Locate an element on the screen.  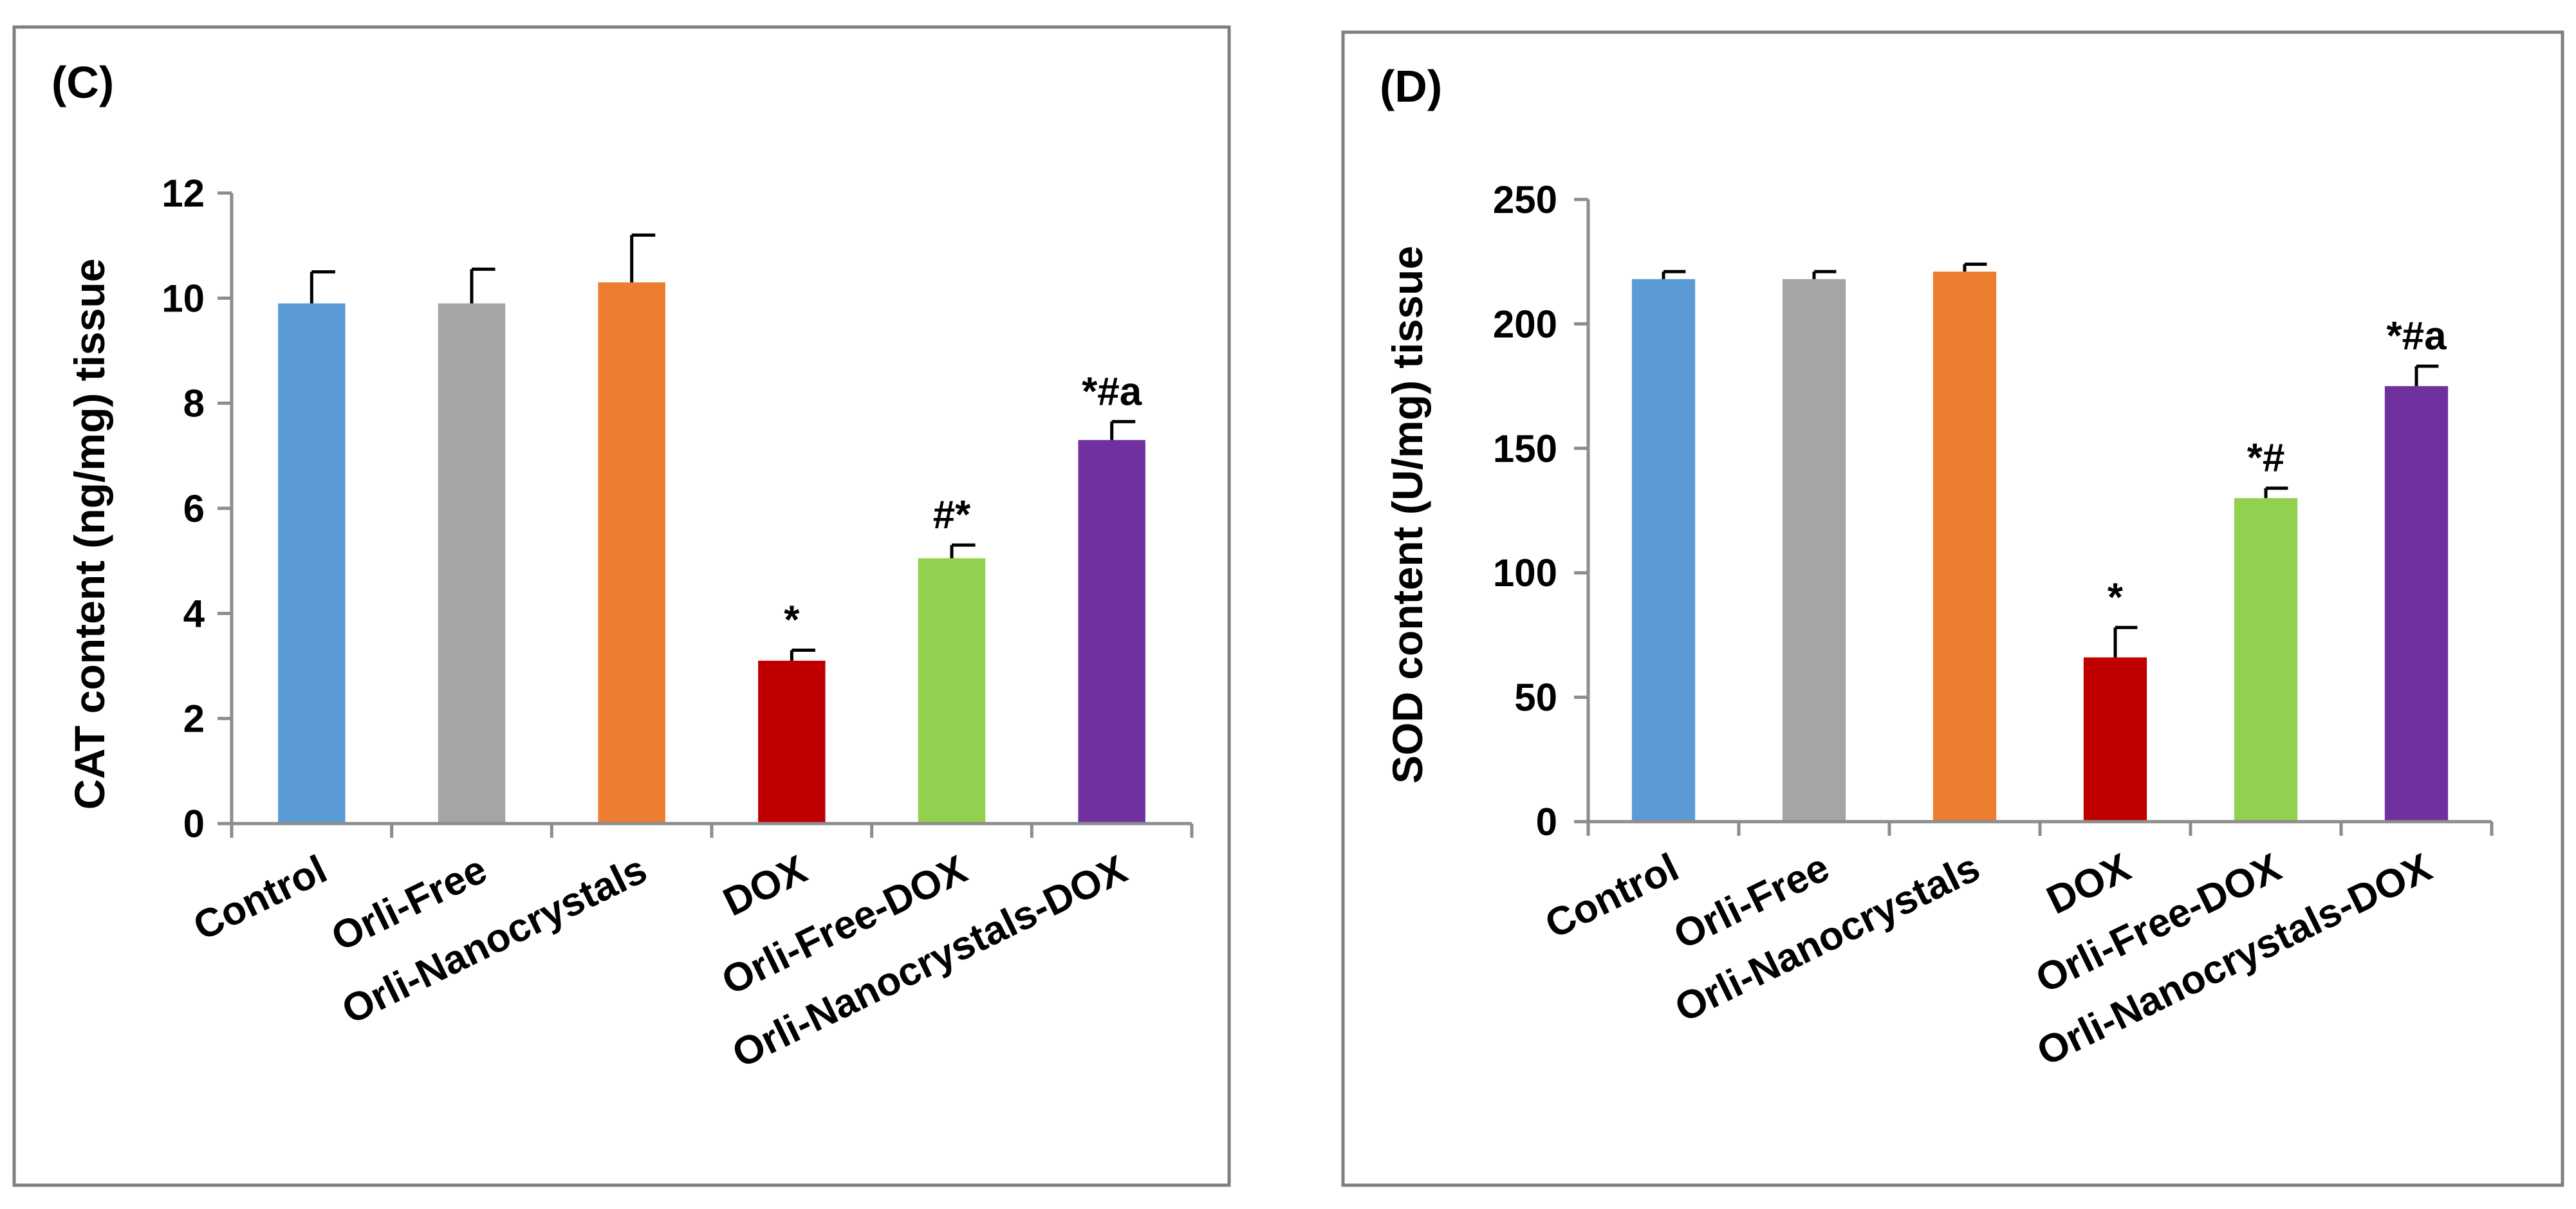
y-tick-label: 6 is located at coordinates (194, 508).